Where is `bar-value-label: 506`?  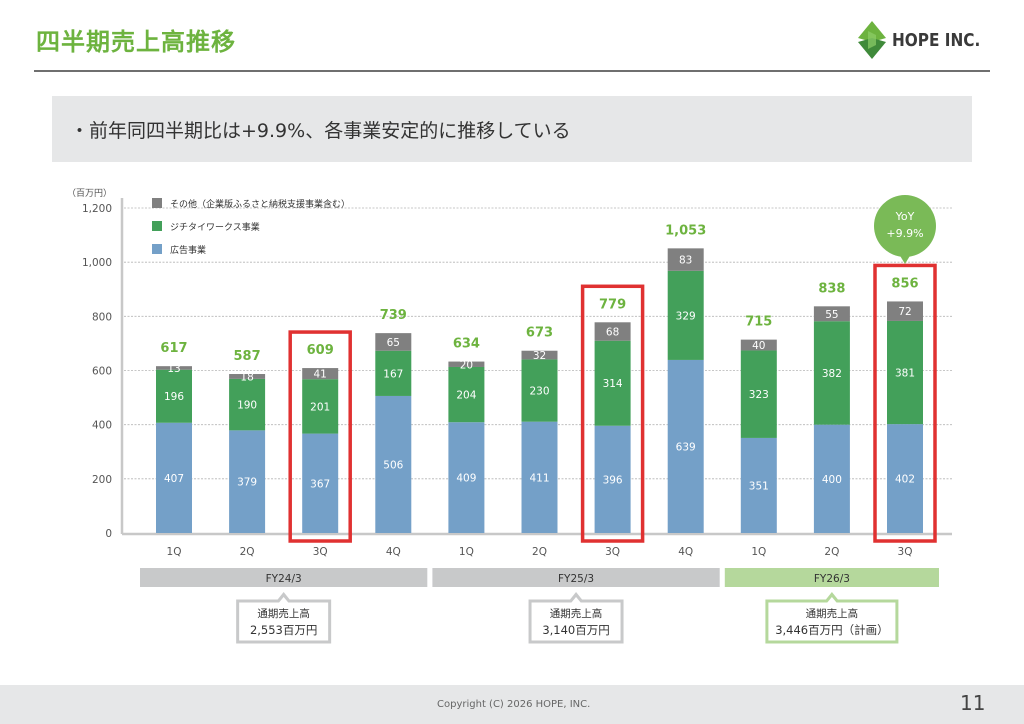
bar-value-label: 506 is located at coordinates (393, 465).